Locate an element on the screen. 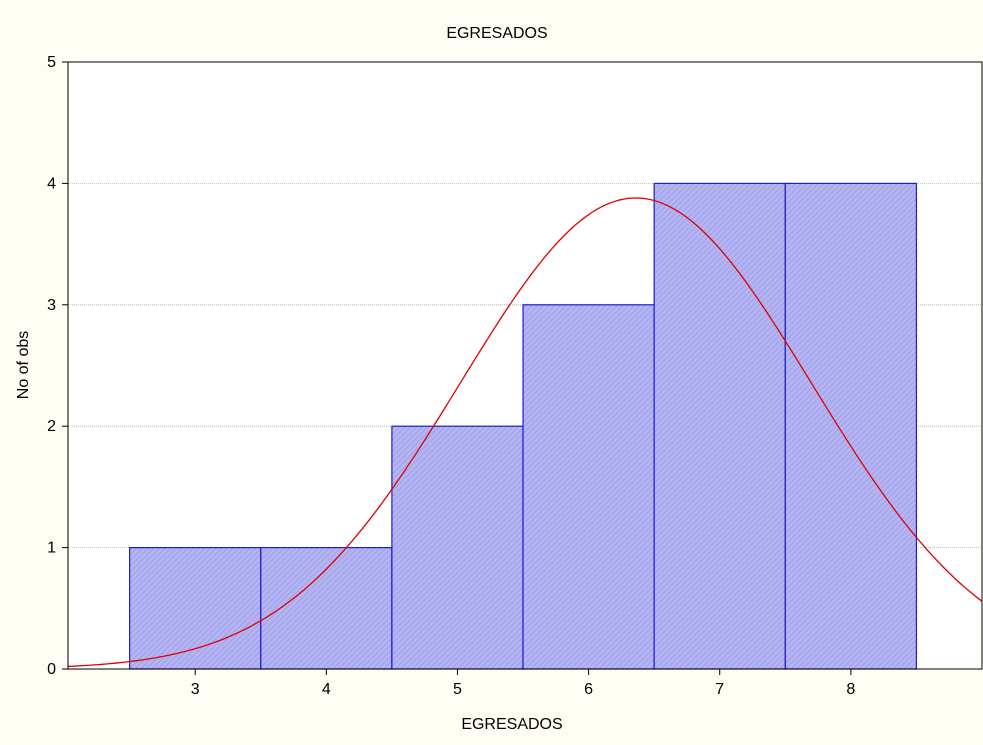 The width and height of the screenshot is (983, 745). x-tick-label: 6 is located at coordinates (588, 689).